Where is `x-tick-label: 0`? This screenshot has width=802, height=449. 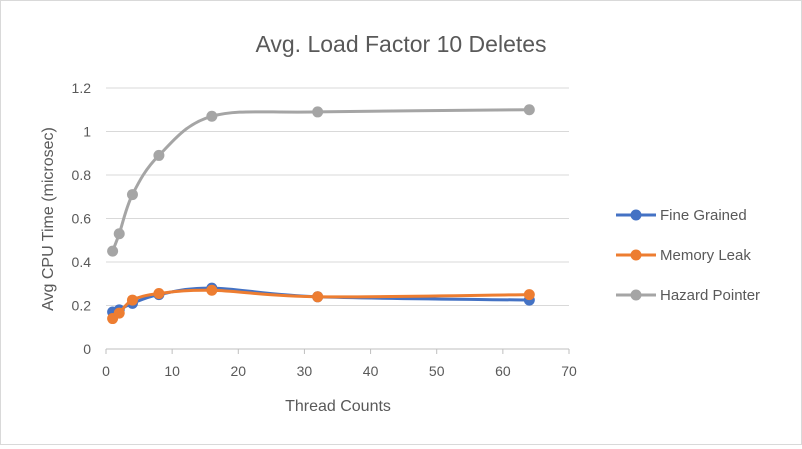 x-tick-label: 0 is located at coordinates (106, 371).